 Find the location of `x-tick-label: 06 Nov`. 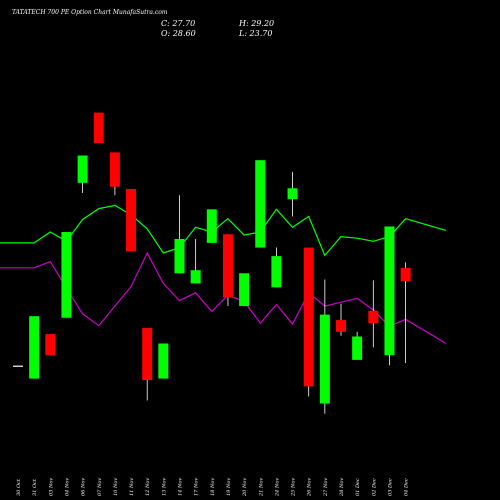

x-tick-label: 06 Nov is located at coordinates (84, 487).